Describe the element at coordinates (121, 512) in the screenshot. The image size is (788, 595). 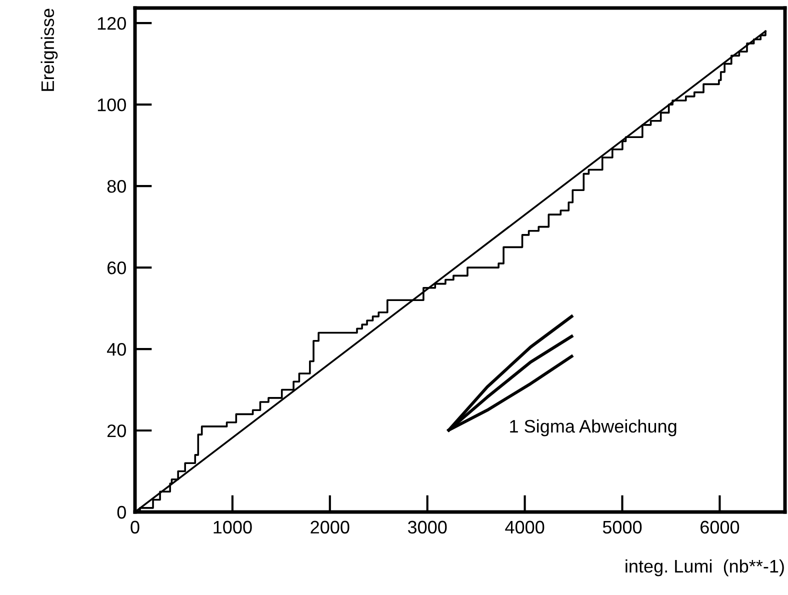
I see `y-tick-label: 0` at that location.